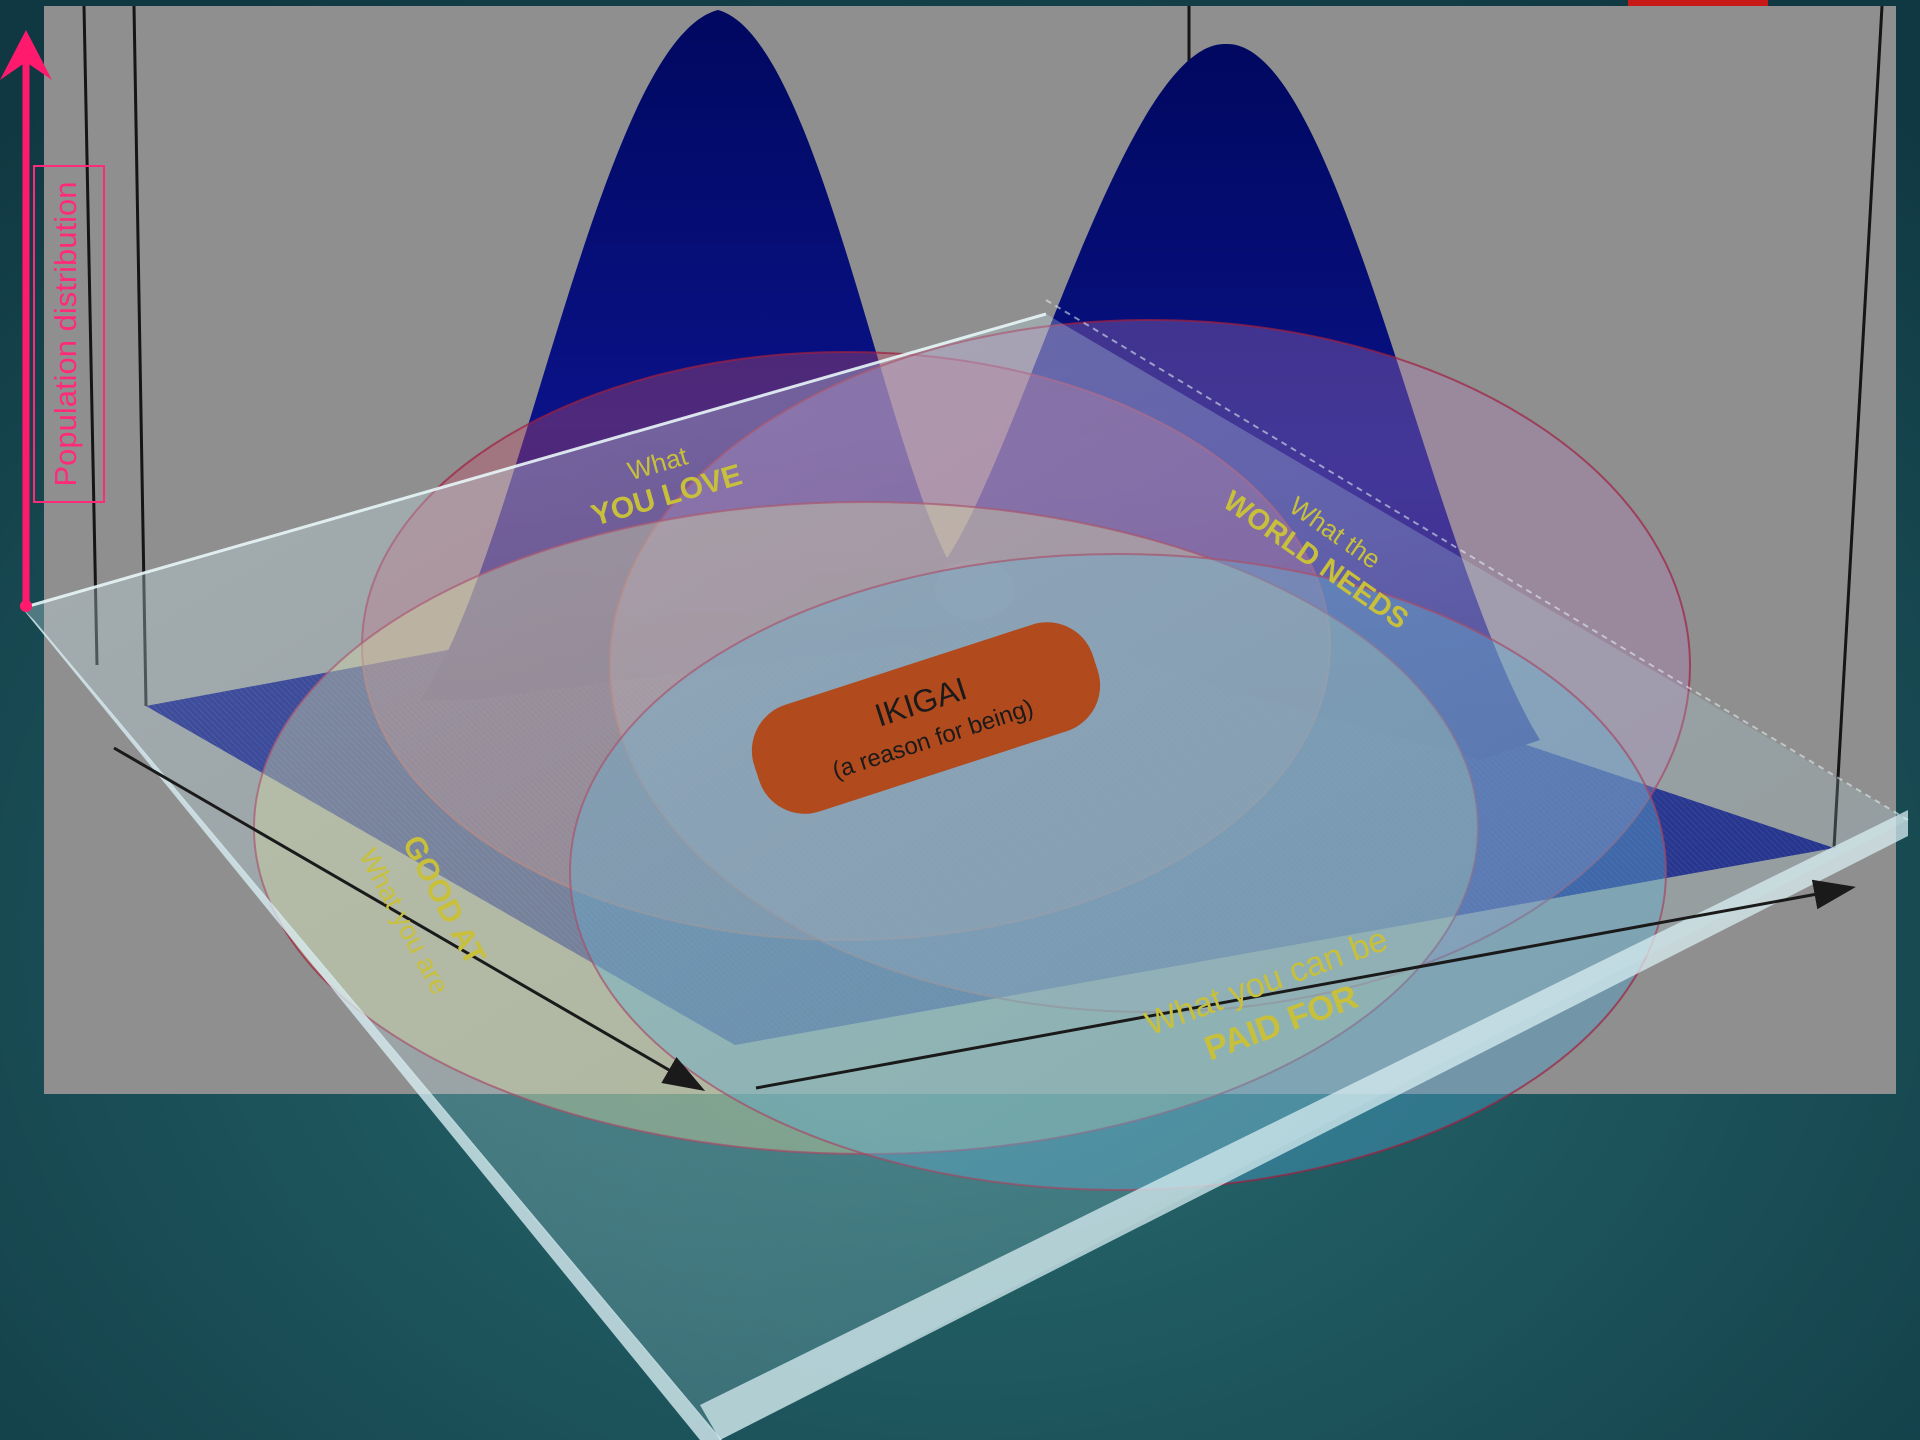  Describe the element at coordinates (409, 919) in the screenshot. I see `x-axis-arrow` at that location.